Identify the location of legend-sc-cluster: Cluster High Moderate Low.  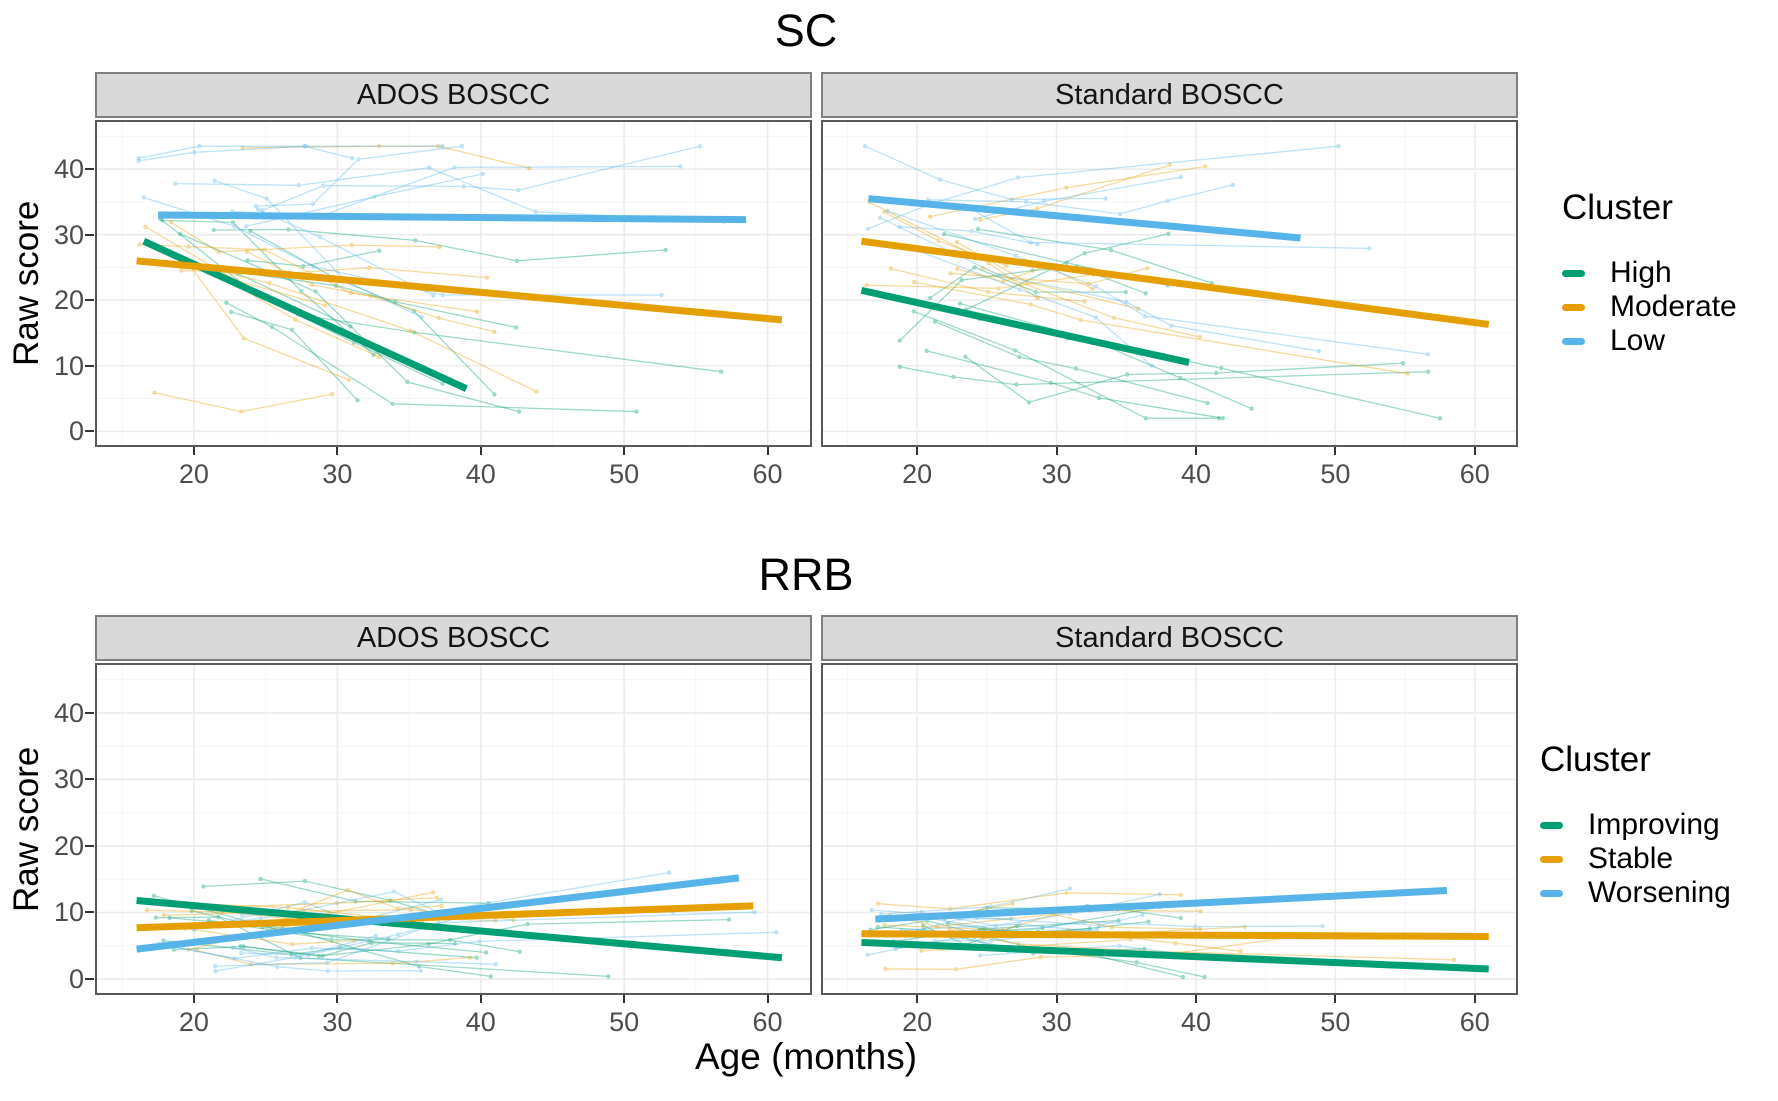
(1649, 273).